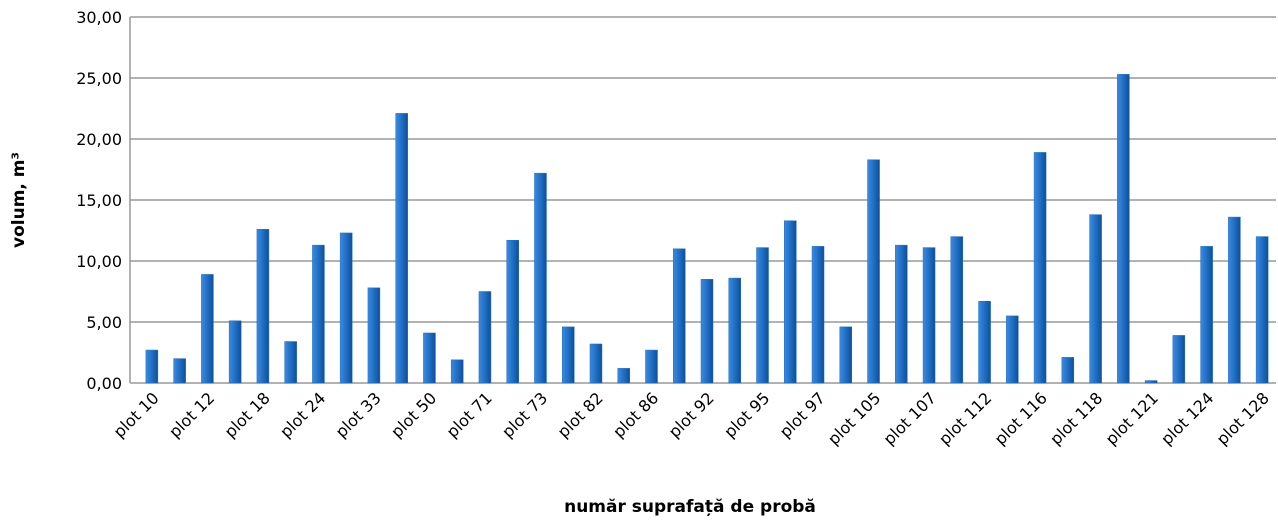 This screenshot has width=1278, height=526. Describe the element at coordinates (99, 261) in the screenshot. I see `y-tick-label: 10,00` at that location.